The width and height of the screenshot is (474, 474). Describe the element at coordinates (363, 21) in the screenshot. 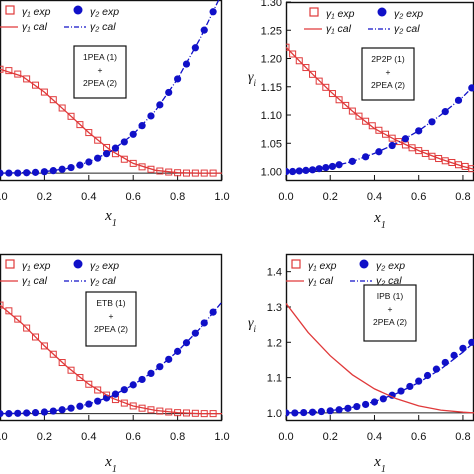

I see `legend: γ₁ exp γ₂ exp γ₁ cal γ₂ cal` at that location.